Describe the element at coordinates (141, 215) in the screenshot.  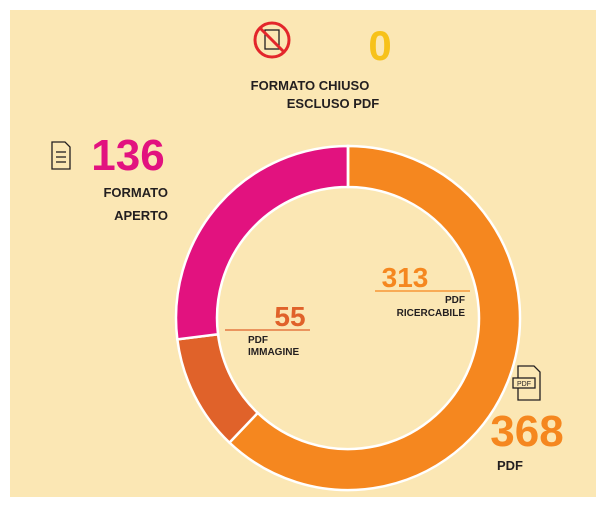
I see `category-label: APERTO` at that location.